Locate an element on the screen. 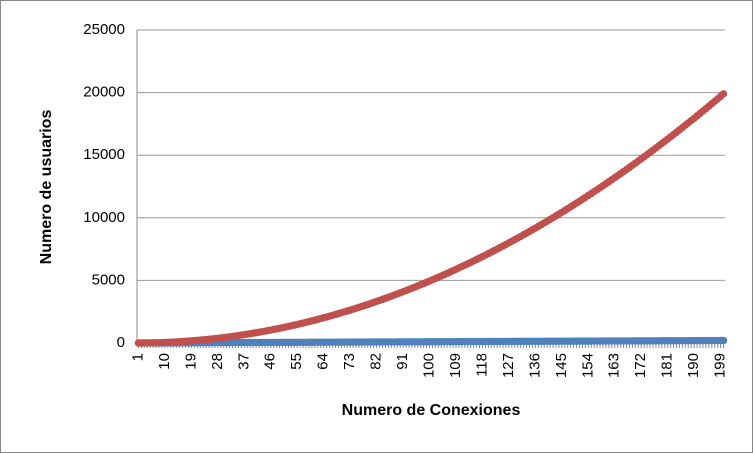 The image size is (753, 453). x-tick-label: 199 is located at coordinates (720, 365).